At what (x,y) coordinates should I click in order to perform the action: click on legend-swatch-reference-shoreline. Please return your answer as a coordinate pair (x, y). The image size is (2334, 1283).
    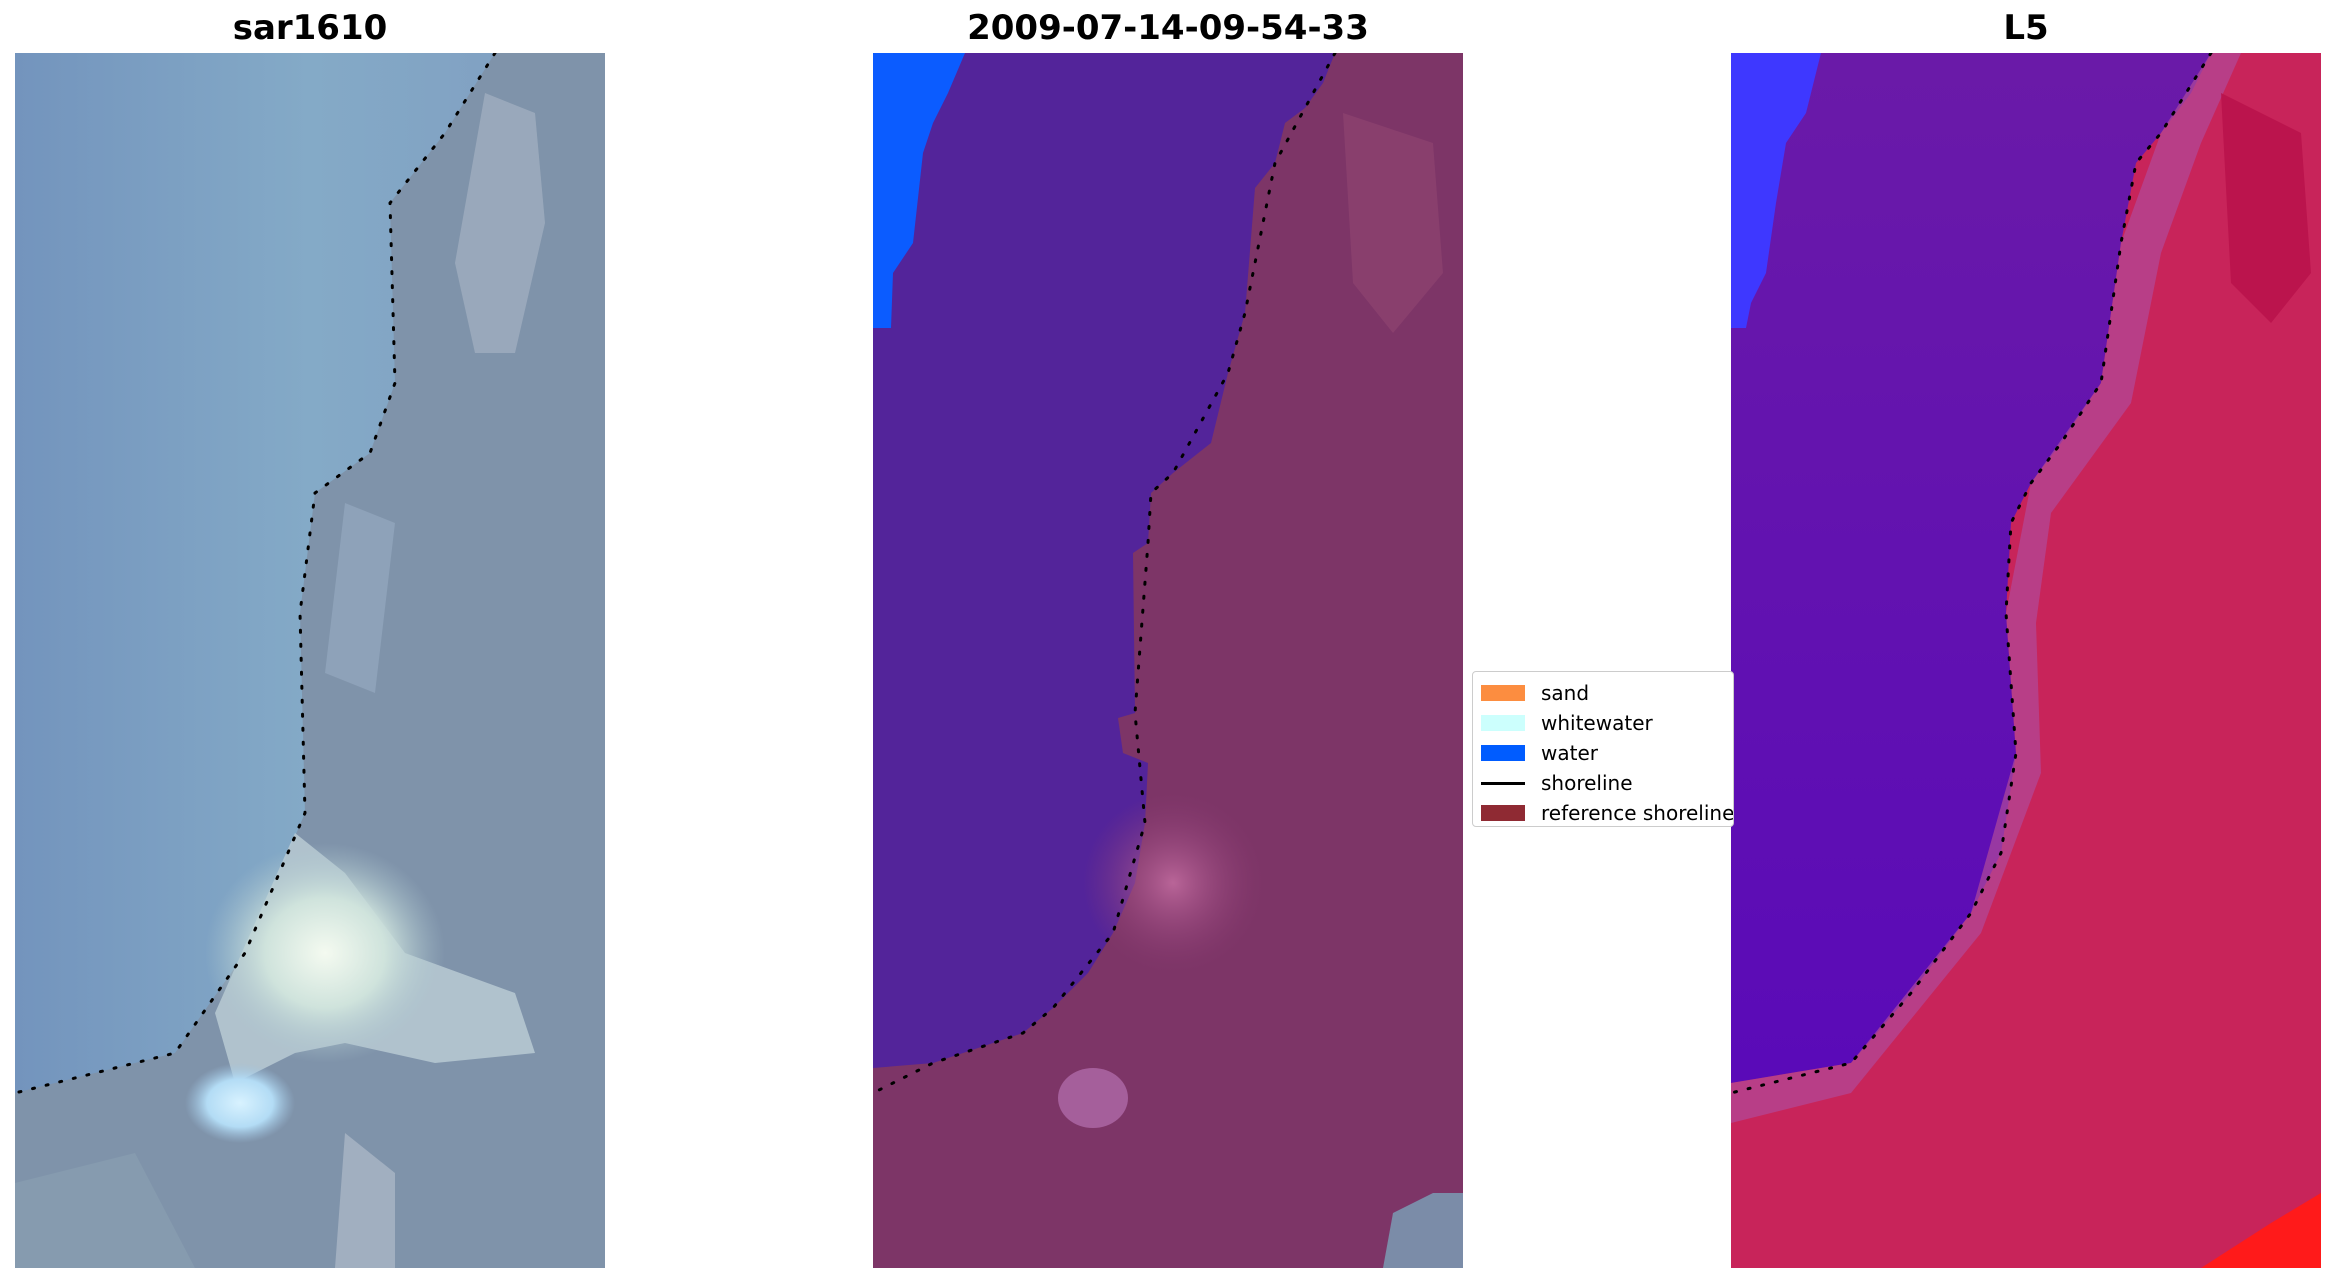
    Looking at the image, I should click on (1503, 813).